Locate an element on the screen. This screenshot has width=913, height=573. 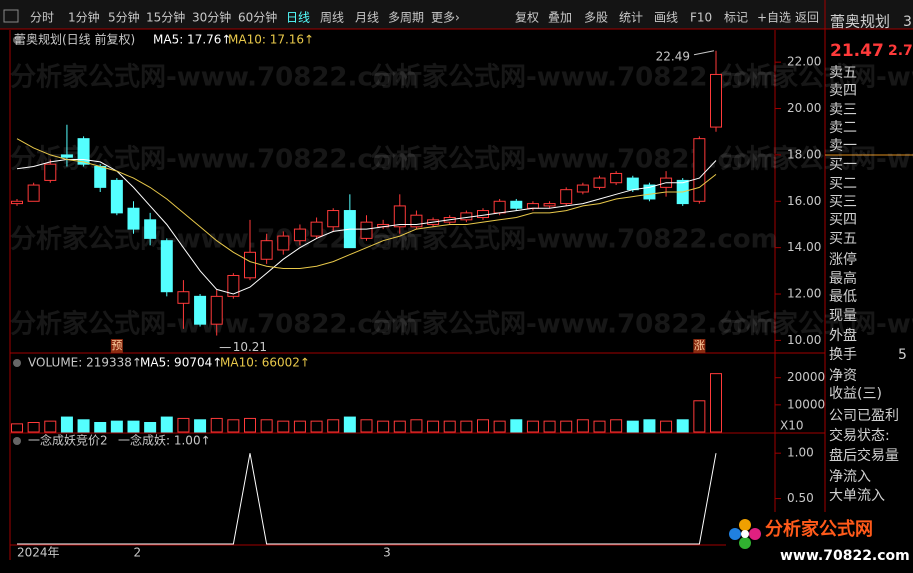
signal-box is located at coordinates (116, 346).